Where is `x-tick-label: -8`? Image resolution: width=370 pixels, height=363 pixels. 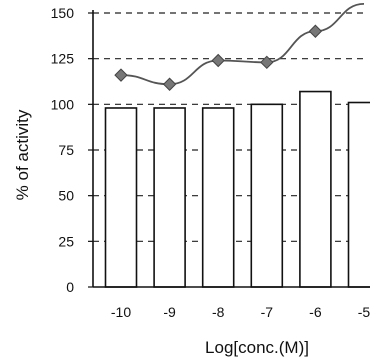 x-tick-label: -8 is located at coordinates (218, 312).